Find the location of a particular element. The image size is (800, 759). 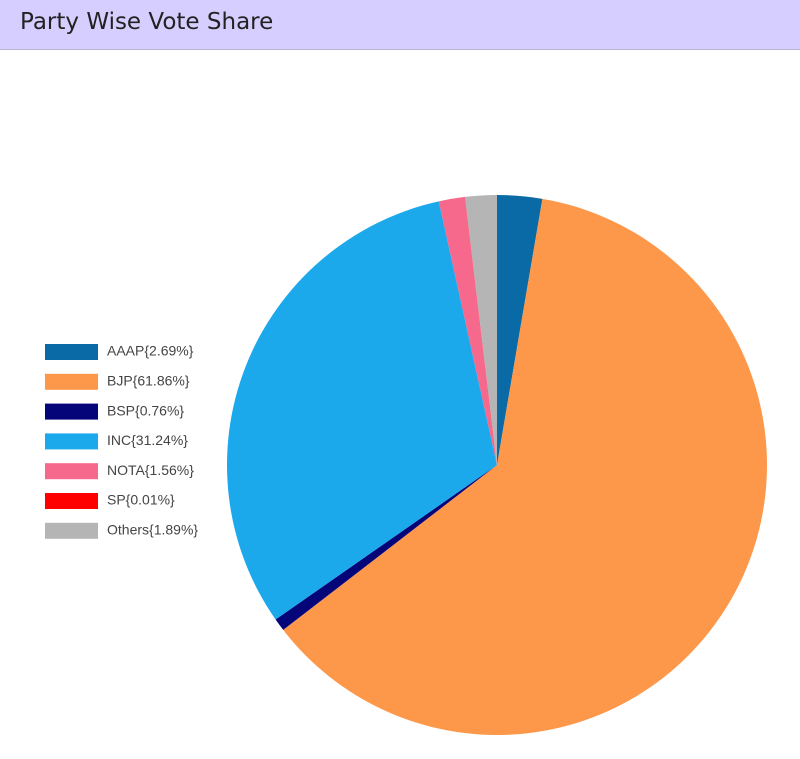

legend-label: AAAP{2.69%} is located at coordinates (150, 351).